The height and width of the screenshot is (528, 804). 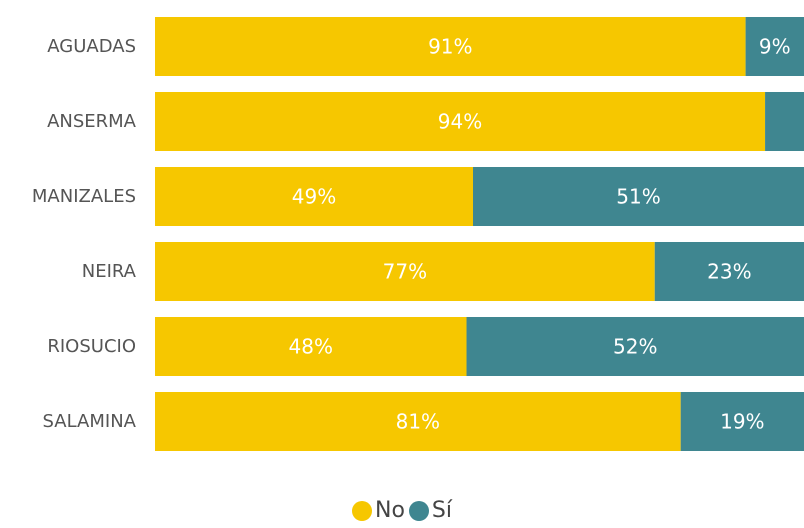 What do you see at coordinates (418, 510) in the screenshot?
I see `legend-swatch-si` at bounding box center [418, 510].